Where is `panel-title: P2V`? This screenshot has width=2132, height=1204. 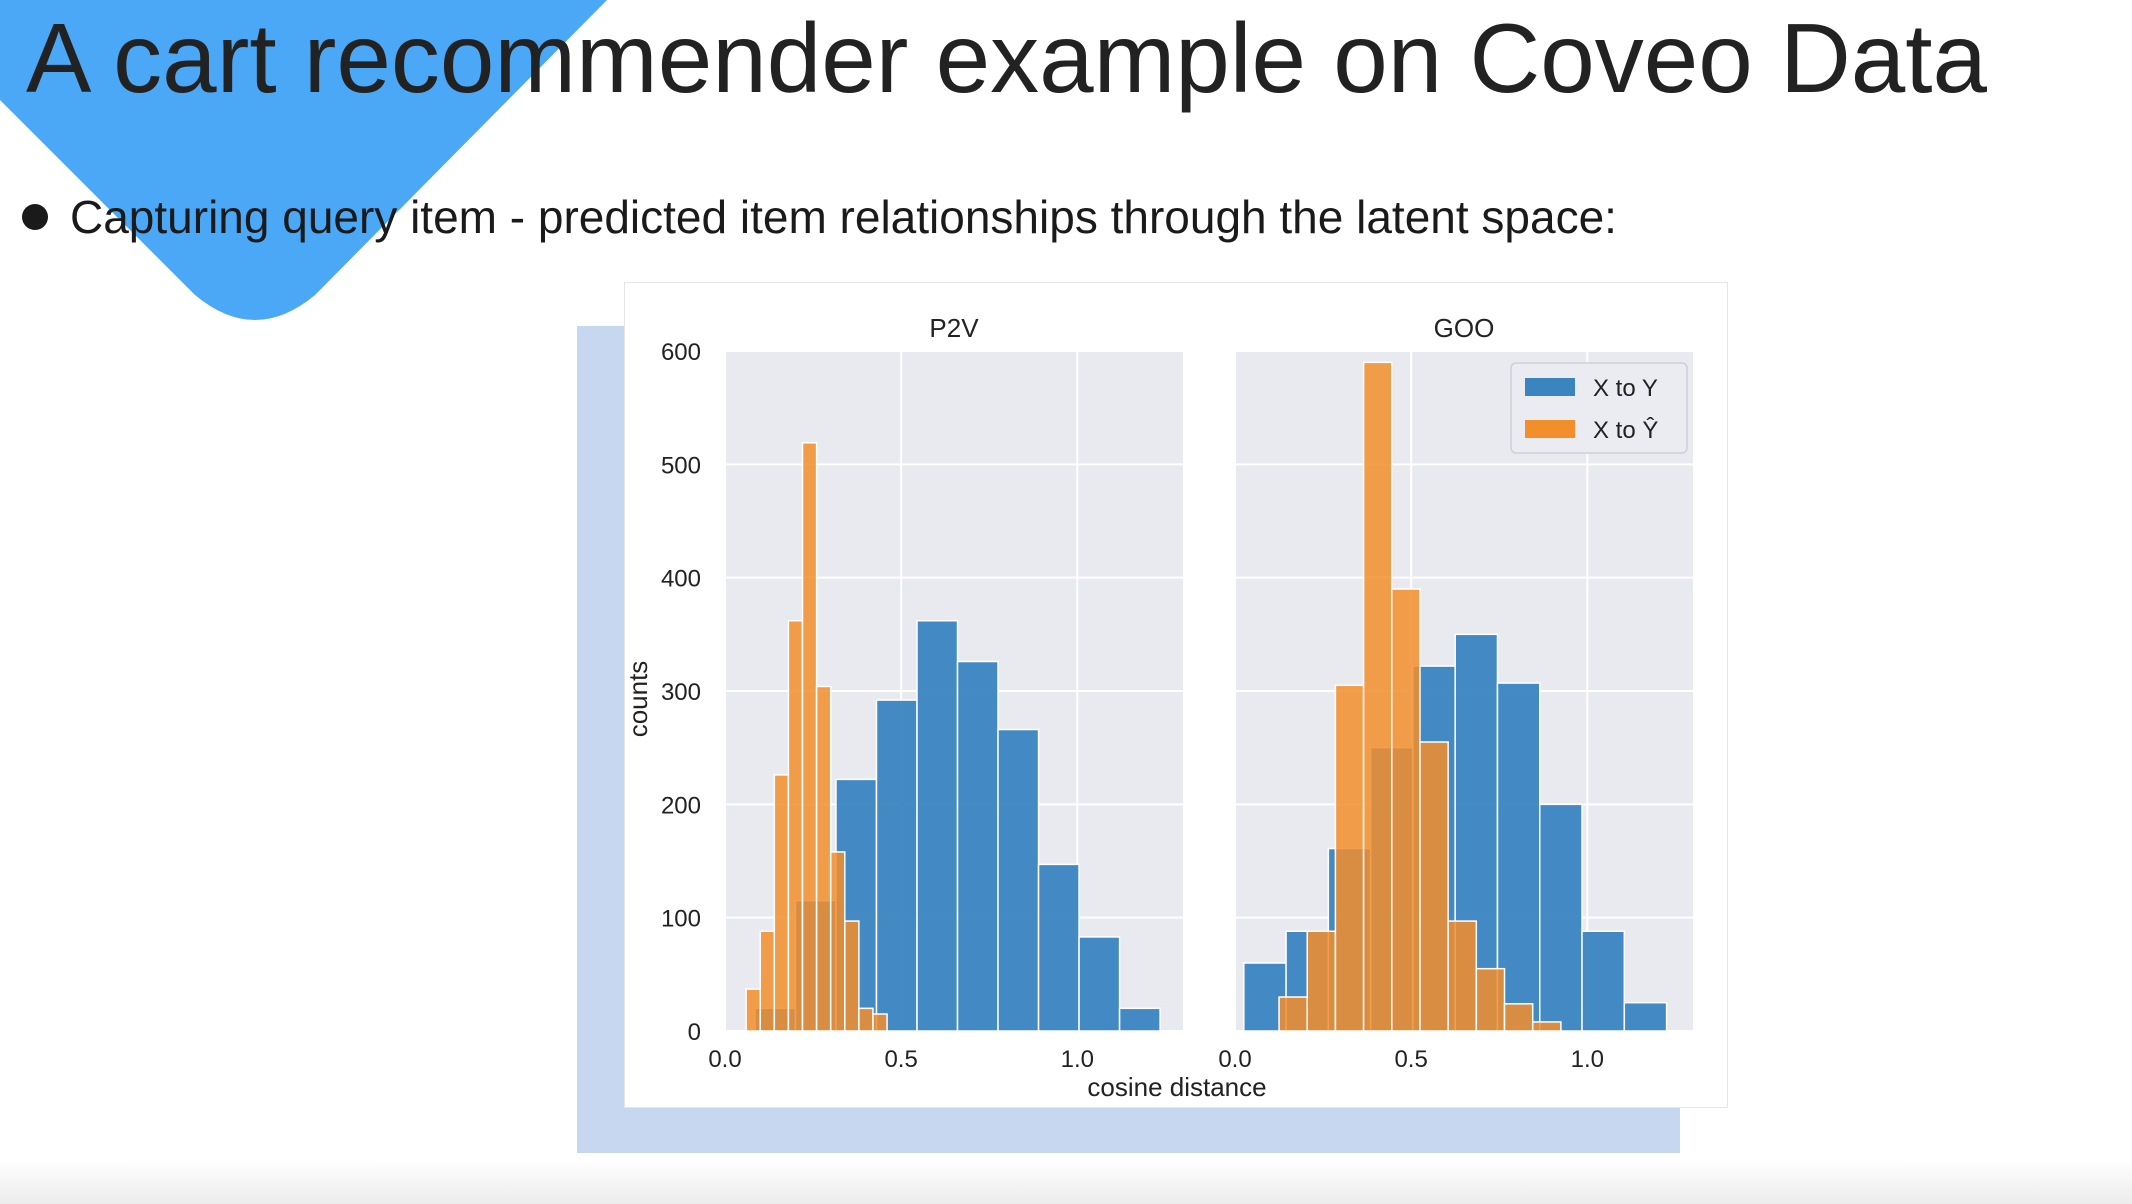
panel-title: P2V is located at coordinates (954, 328).